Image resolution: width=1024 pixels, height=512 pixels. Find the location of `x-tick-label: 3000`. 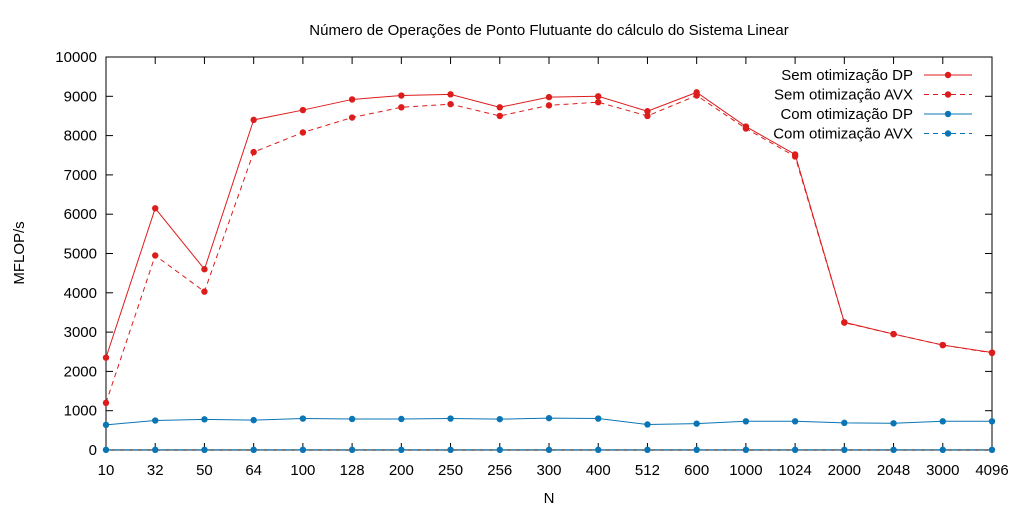

x-tick-label: 3000 is located at coordinates (942, 470).